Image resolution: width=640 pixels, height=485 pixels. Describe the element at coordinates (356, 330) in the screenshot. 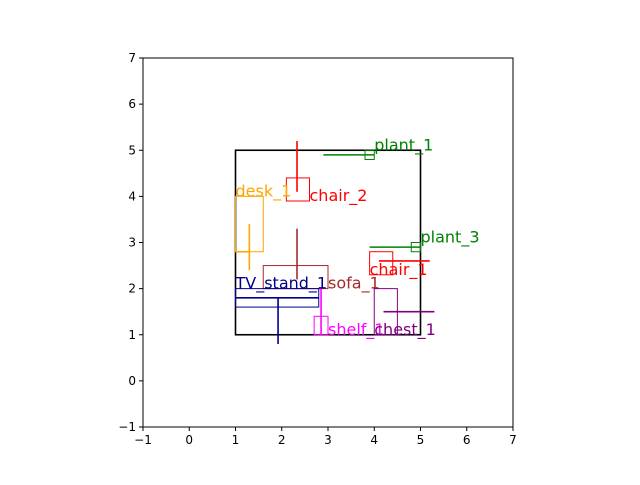

I see `object-label: shelf_1` at that location.